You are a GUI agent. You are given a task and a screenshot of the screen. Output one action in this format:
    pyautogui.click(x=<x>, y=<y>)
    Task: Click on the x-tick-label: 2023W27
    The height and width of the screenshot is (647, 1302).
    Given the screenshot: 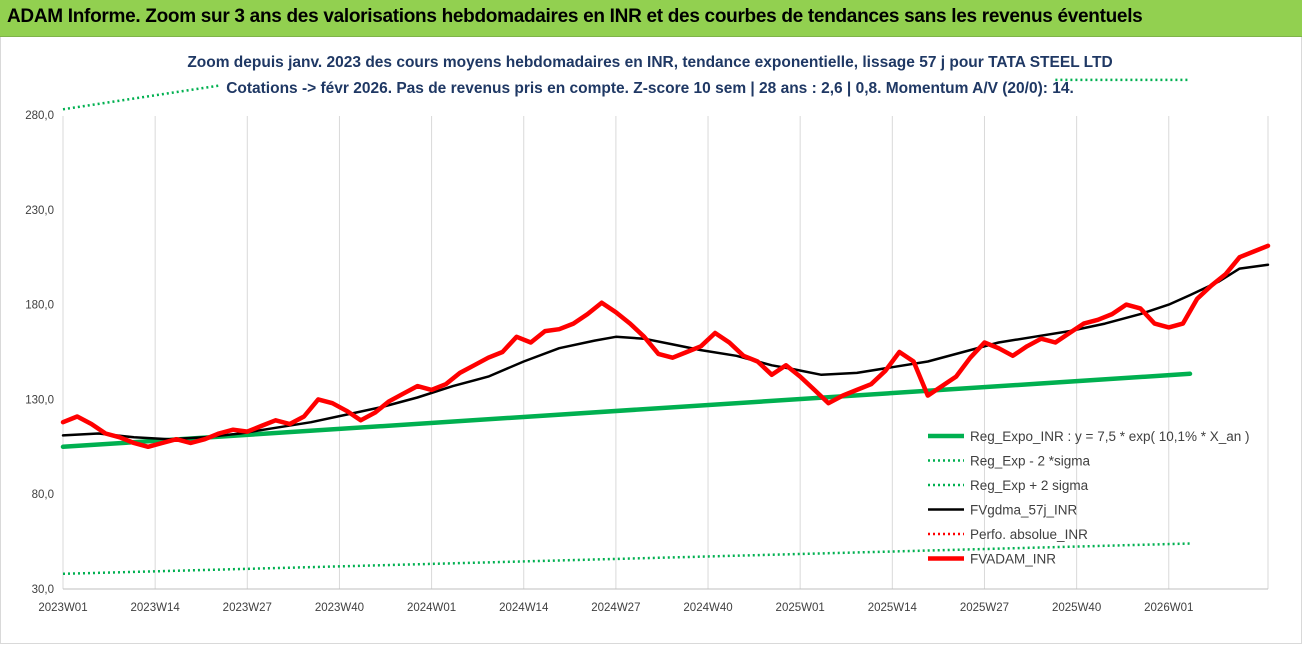 What is the action you would take?
    pyautogui.click(x=247, y=608)
    